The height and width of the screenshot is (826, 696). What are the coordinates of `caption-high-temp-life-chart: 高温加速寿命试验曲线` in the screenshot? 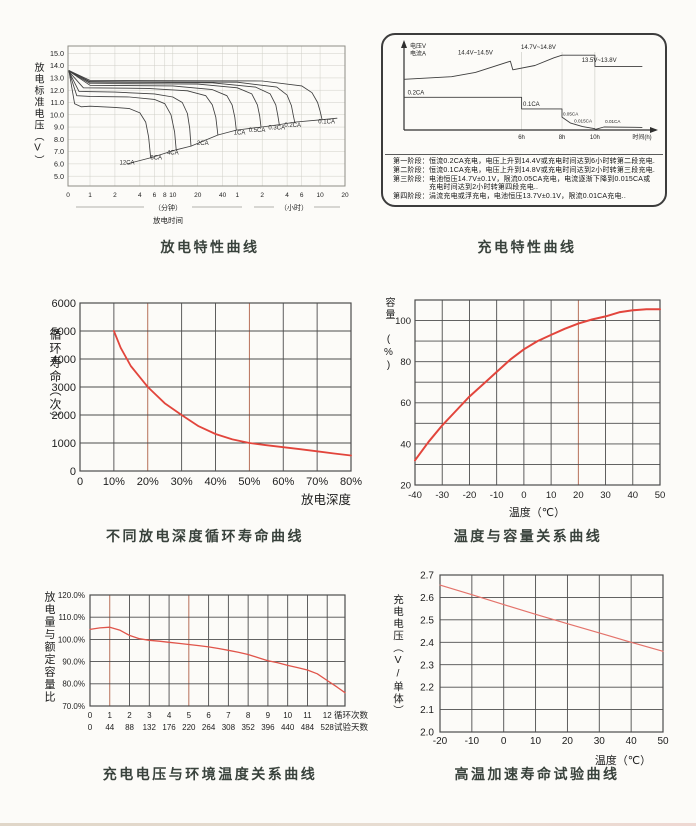 It's located at (537, 774).